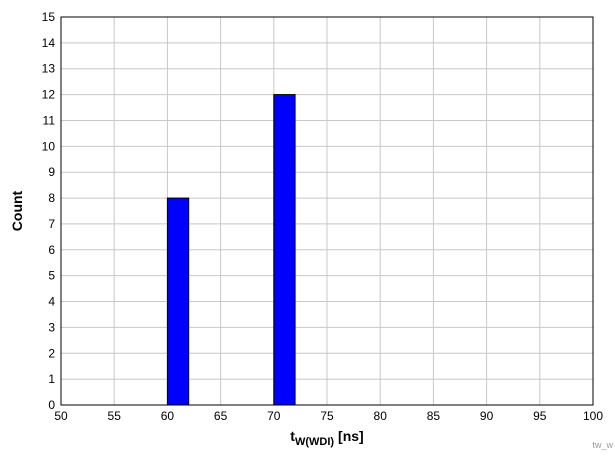 The height and width of the screenshot is (456, 615). What do you see at coordinates (49, 120) in the screenshot?
I see `y-tick-label: 11` at bounding box center [49, 120].